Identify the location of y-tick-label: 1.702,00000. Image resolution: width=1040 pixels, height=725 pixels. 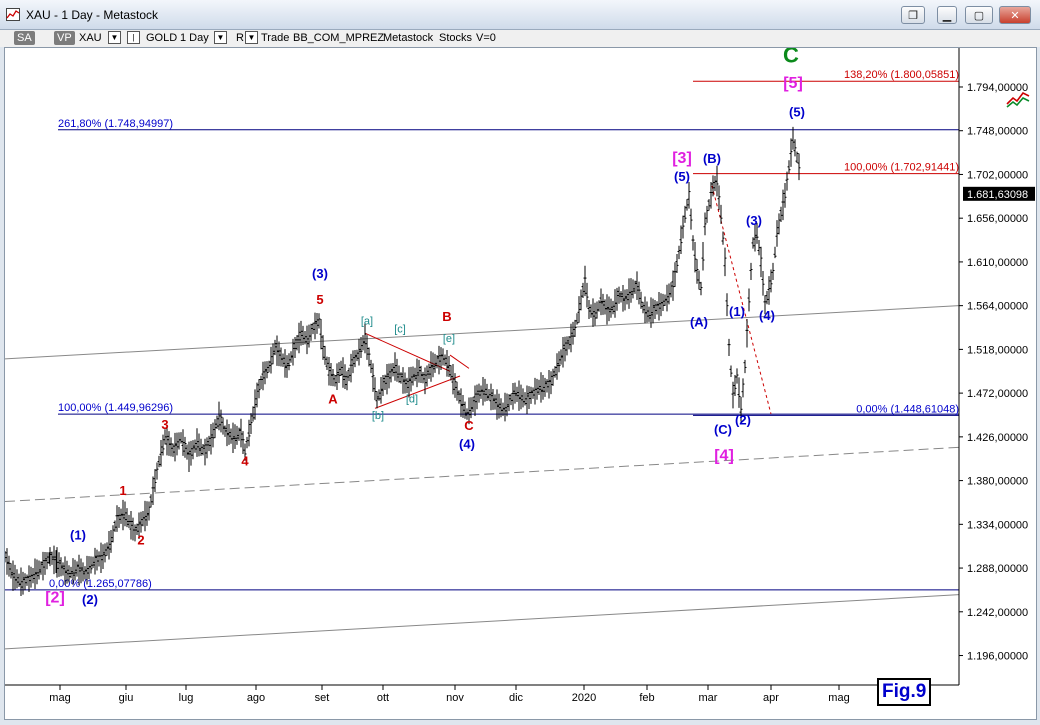
(997, 175).